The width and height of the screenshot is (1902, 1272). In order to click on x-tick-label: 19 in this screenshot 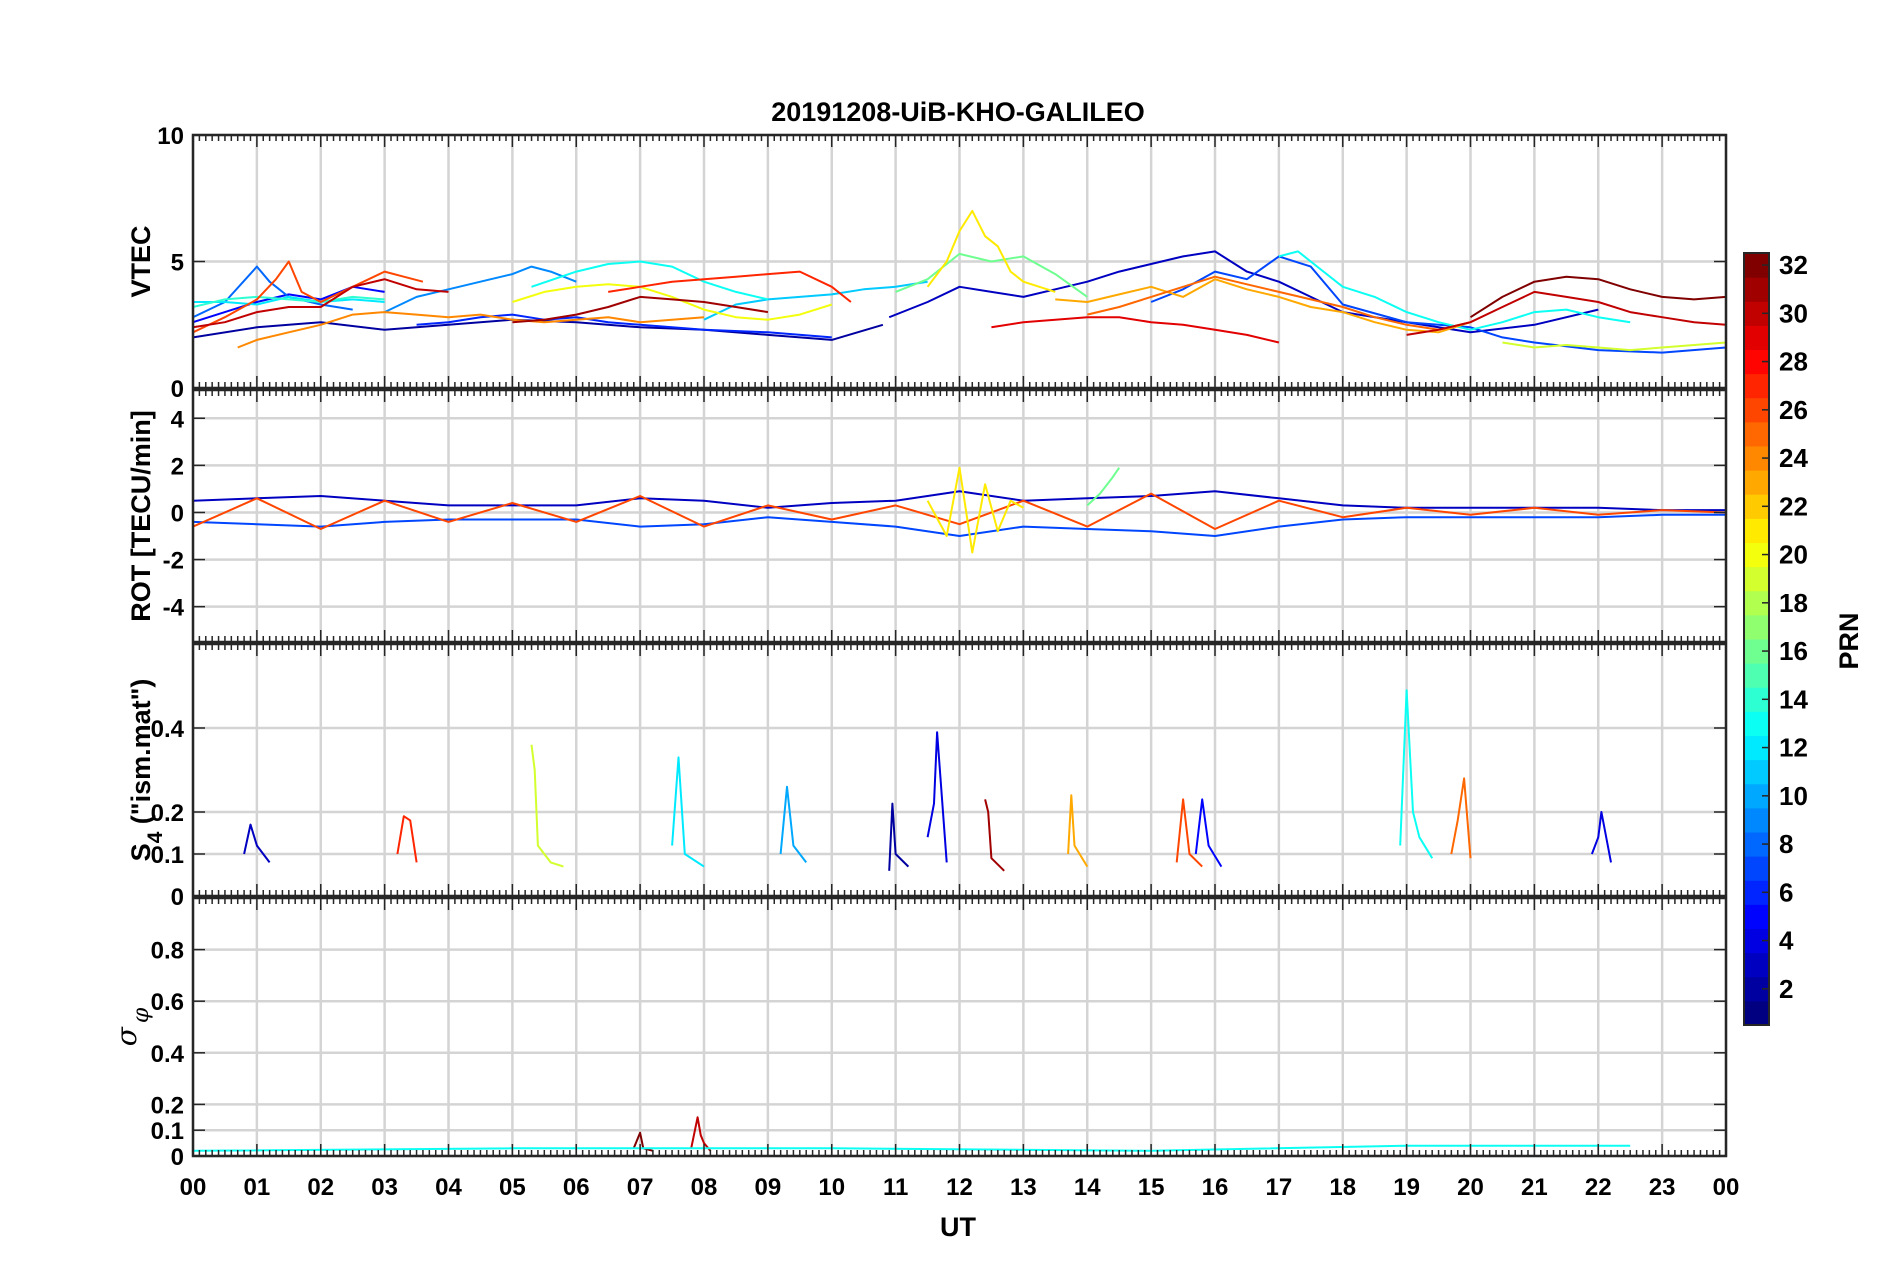, I will do `click(1406, 1187)`.